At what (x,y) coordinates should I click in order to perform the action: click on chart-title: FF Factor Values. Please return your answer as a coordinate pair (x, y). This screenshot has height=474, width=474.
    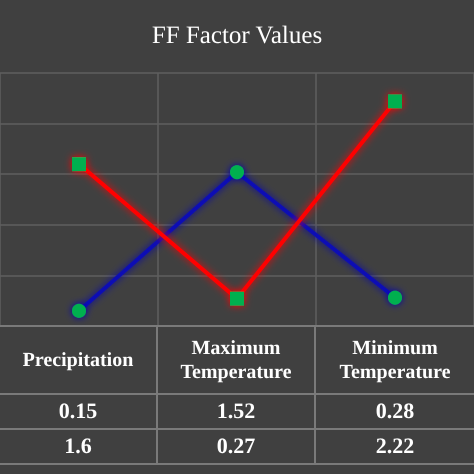
    Looking at the image, I should click on (237, 35).